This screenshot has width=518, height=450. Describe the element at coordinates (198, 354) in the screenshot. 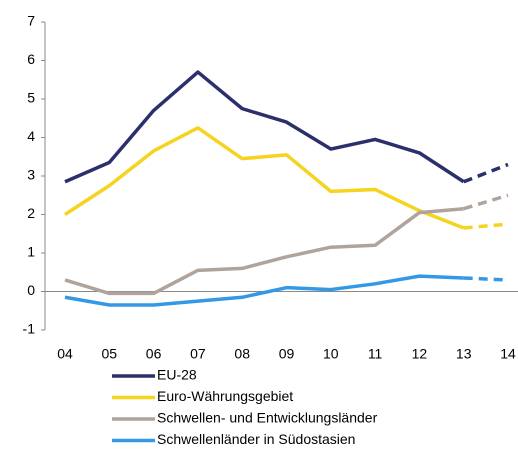

I see `x-tick-label: 07` at that location.